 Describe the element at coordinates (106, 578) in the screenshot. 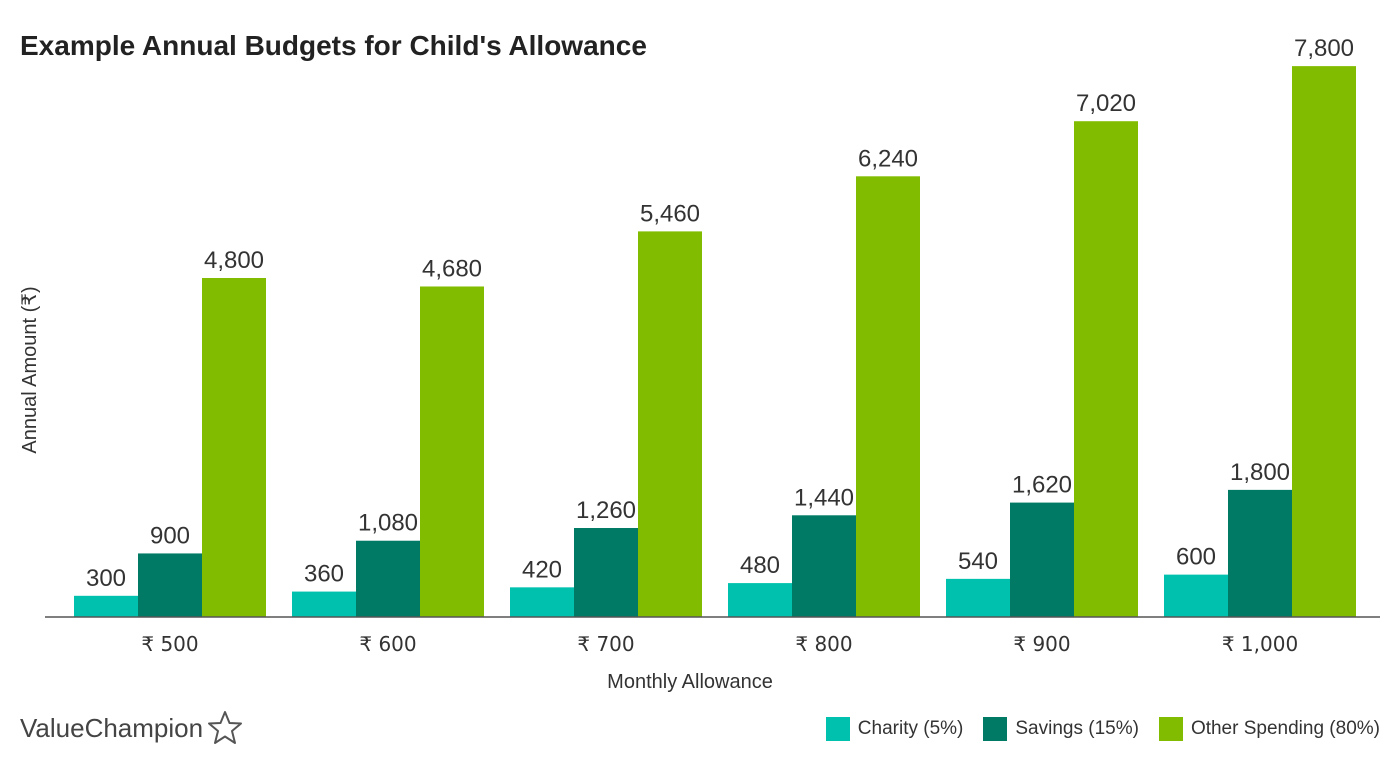

I see `data-label-charity-5-0: 300` at that location.